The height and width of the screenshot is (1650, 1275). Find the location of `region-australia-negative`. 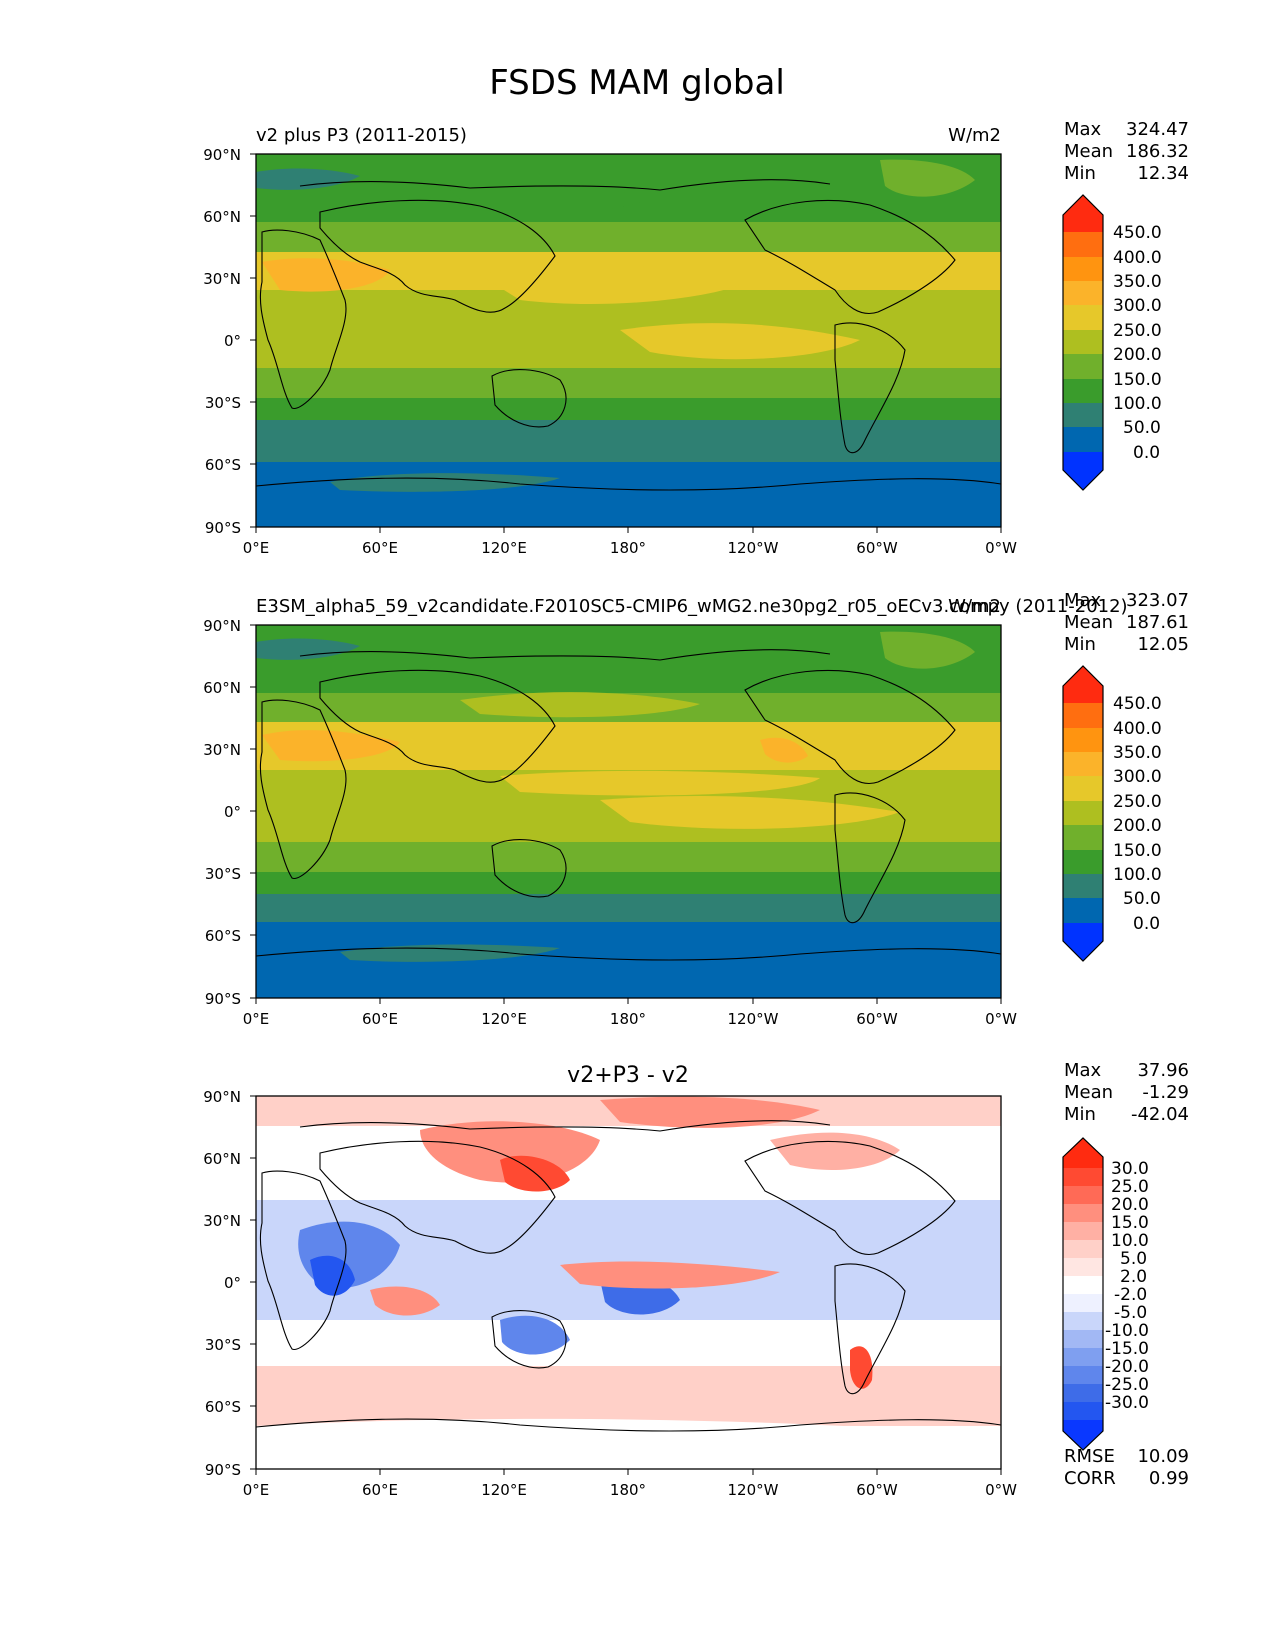

region-australia-negative is located at coordinates (535, 1335).